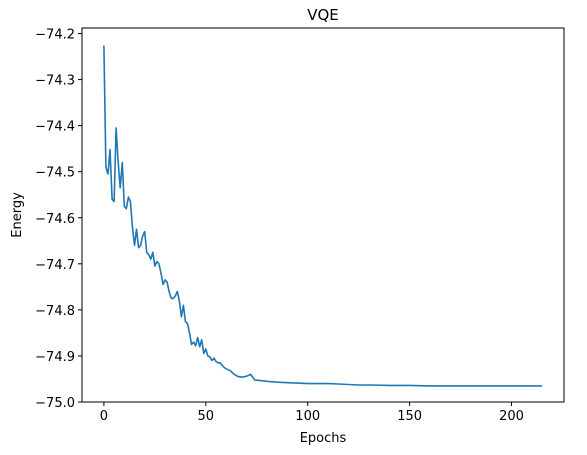 Image resolution: width=587 pixels, height=455 pixels. What do you see at coordinates (55, 265) in the screenshot?
I see `y-tick-label: −74.7` at bounding box center [55, 265].